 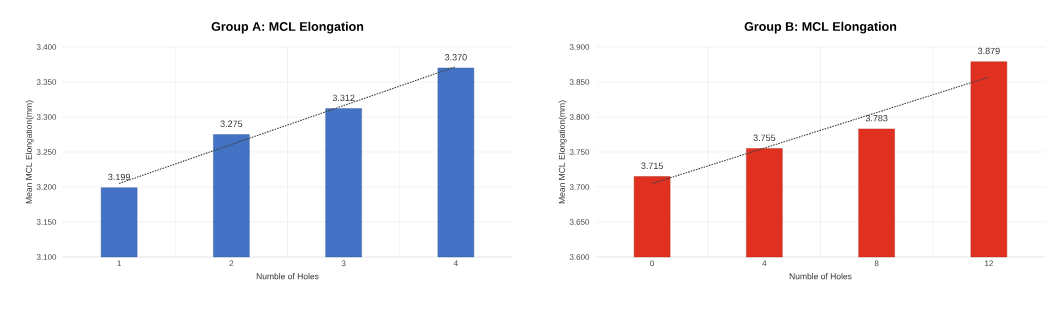 What do you see at coordinates (579, 152) in the screenshot?
I see `y-tick-label: 3.750` at bounding box center [579, 152].